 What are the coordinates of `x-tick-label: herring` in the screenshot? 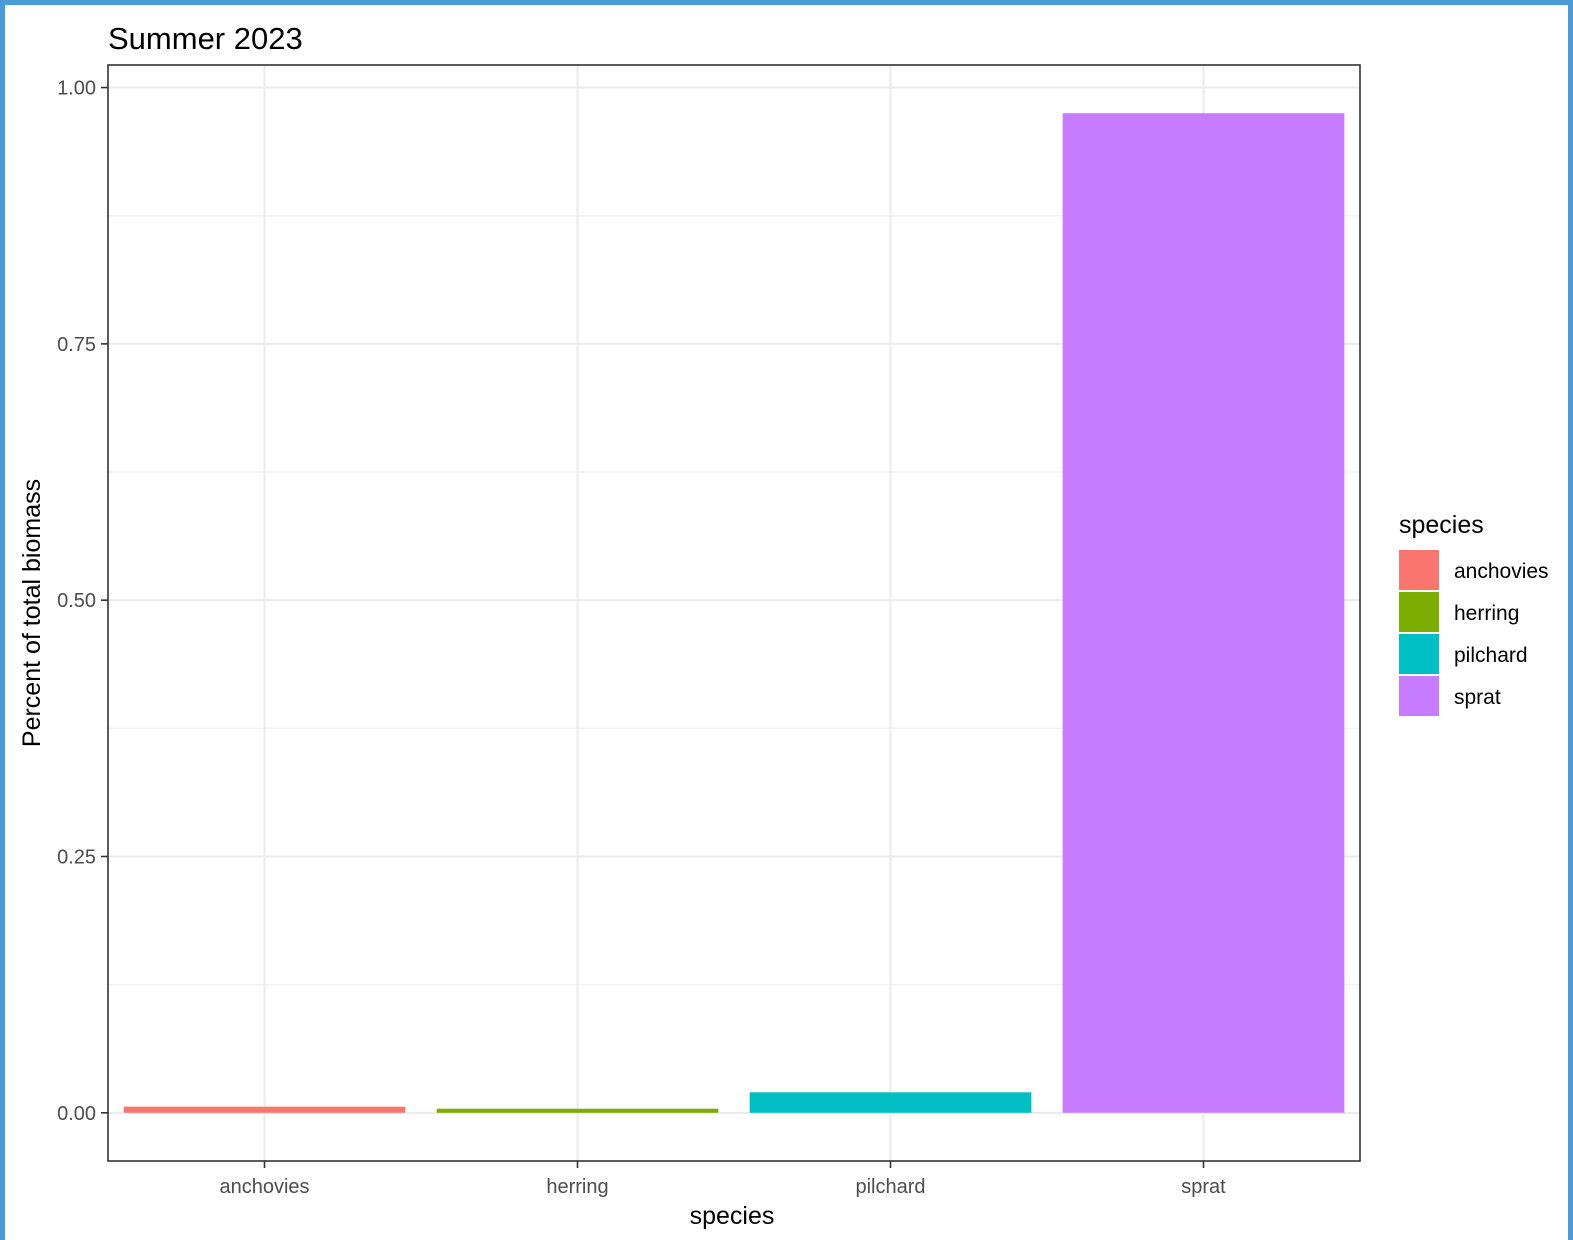 It's located at (577, 1187).